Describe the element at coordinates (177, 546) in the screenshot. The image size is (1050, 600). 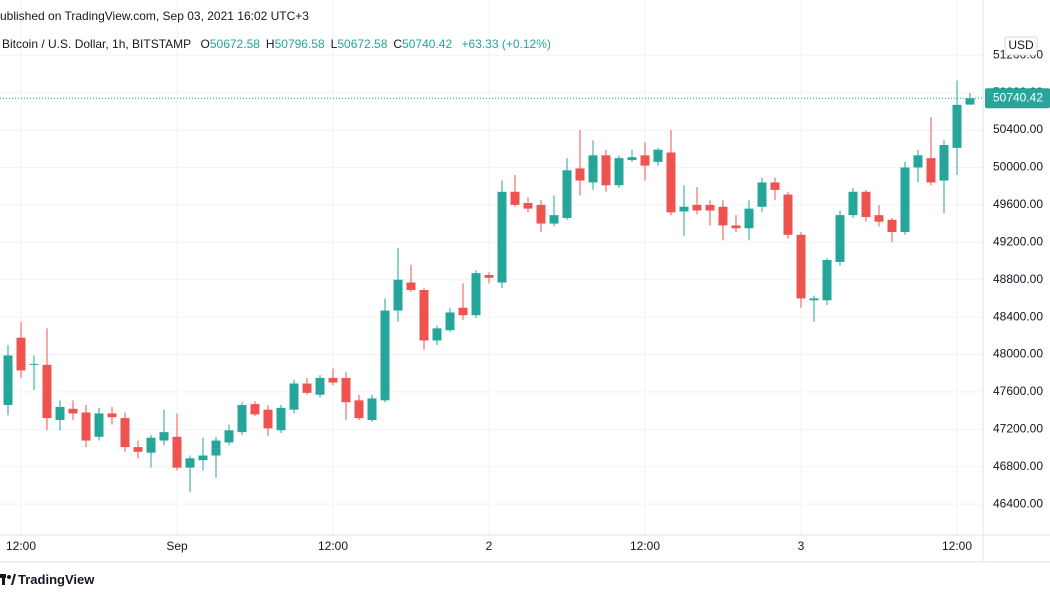
I see `x-tick-label: Sep` at that location.